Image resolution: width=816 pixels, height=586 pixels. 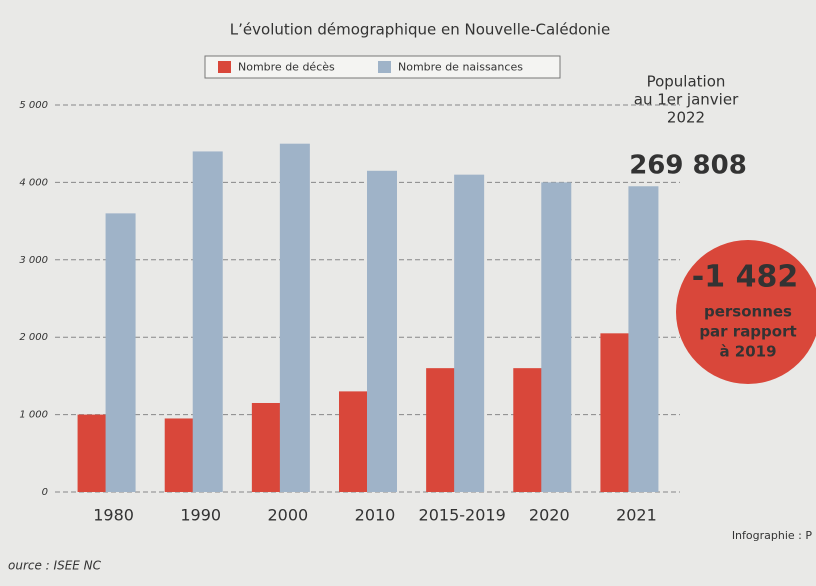 I want to click on population-label: Population, so click(x=686, y=82).